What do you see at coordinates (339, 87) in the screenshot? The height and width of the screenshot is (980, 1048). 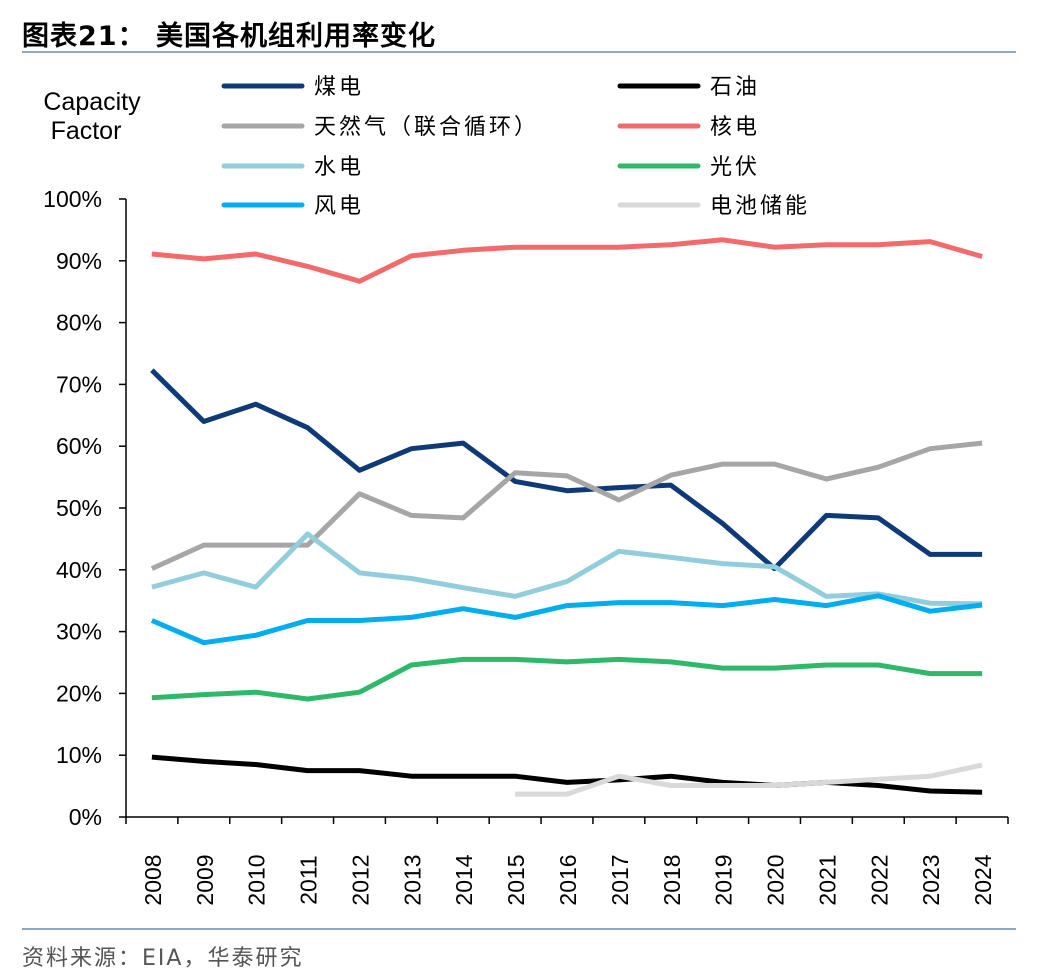 I see `legend-label: 煤电` at bounding box center [339, 87].